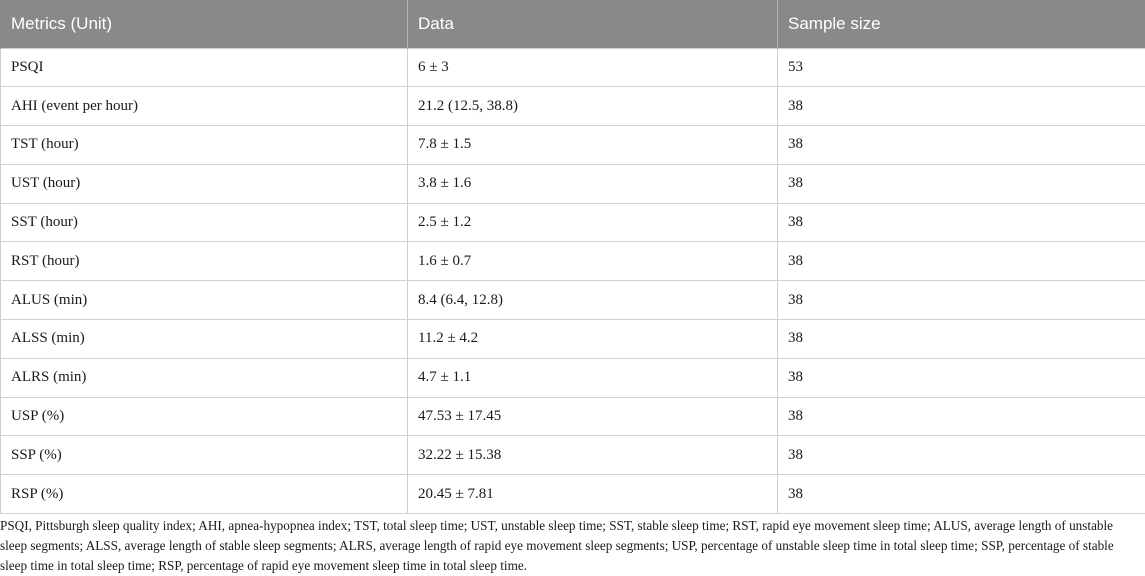 The image size is (1145, 576). I want to click on table-row: RSP (%) 20.45 ± 7.81 38, so click(572, 494).